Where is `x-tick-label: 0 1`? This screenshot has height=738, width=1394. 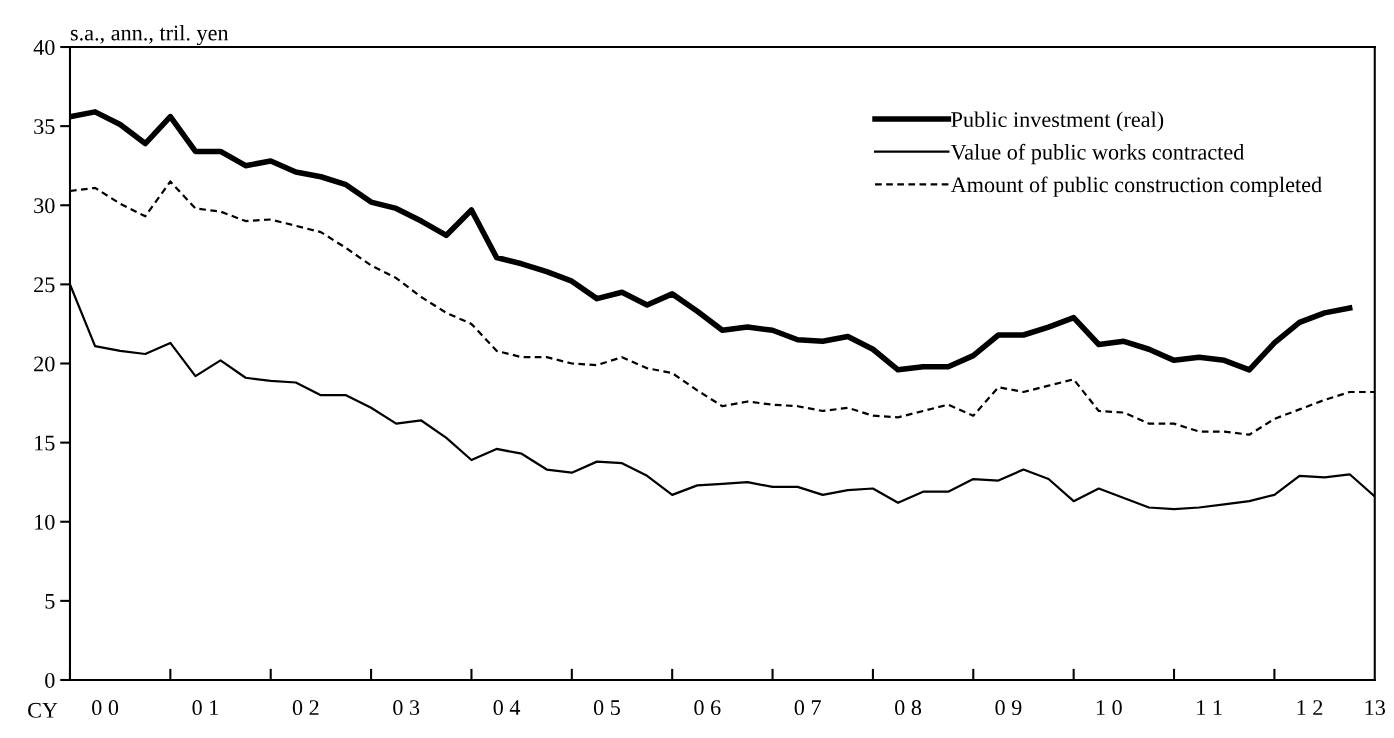 x-tick-label: 0 1 is located at coordinates (205, 708).